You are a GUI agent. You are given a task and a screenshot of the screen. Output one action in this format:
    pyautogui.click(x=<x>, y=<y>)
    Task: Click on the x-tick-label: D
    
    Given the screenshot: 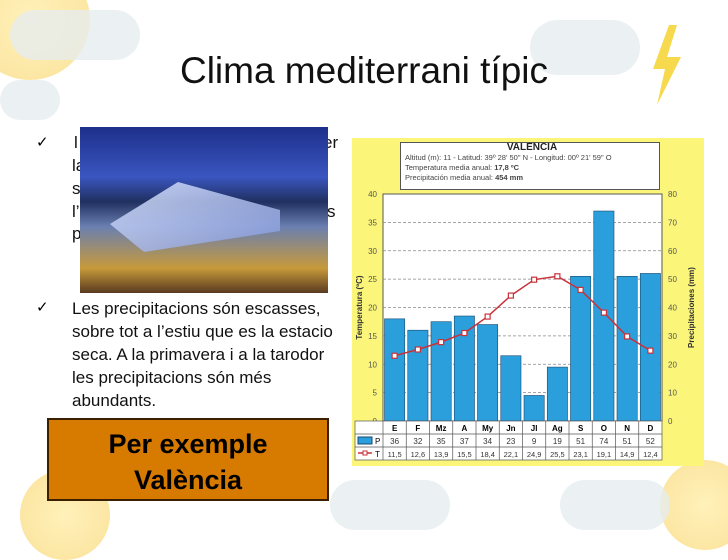 What is the action you would take?
    pyautogui.click(x=650, y=428)
    